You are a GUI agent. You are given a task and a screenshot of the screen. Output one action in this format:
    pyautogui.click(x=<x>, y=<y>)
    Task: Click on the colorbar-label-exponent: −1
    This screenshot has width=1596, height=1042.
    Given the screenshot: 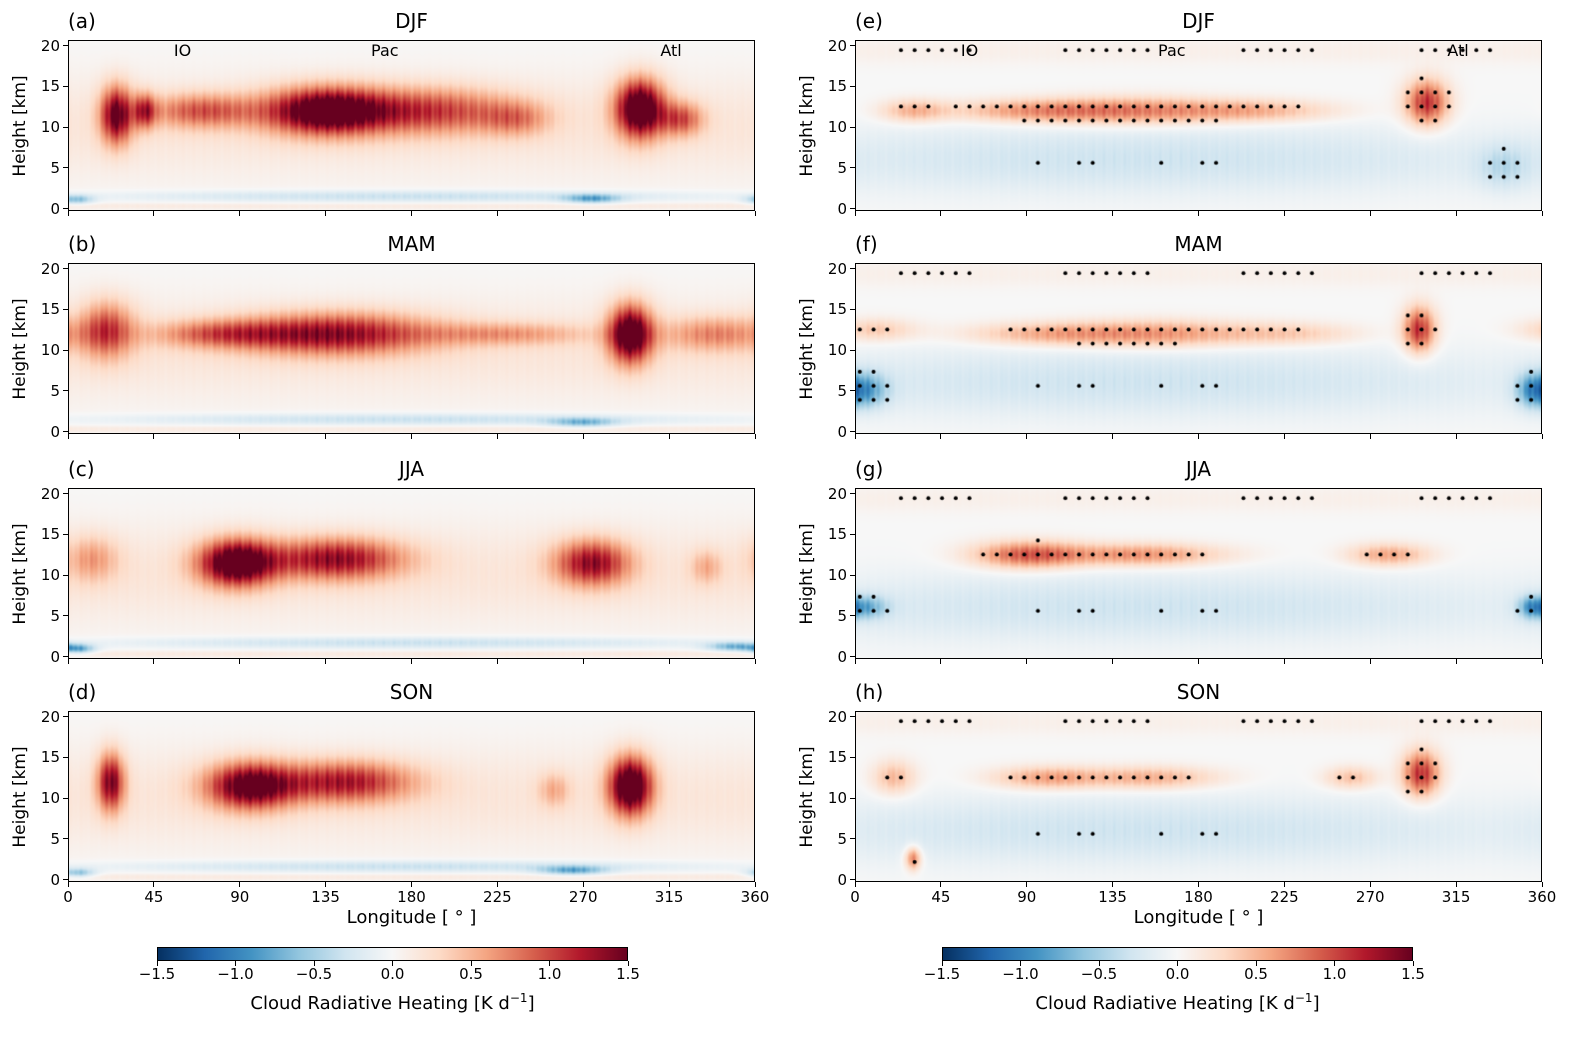 What is the action you would take?
    pyautogui.click(x=518, y=998)
    